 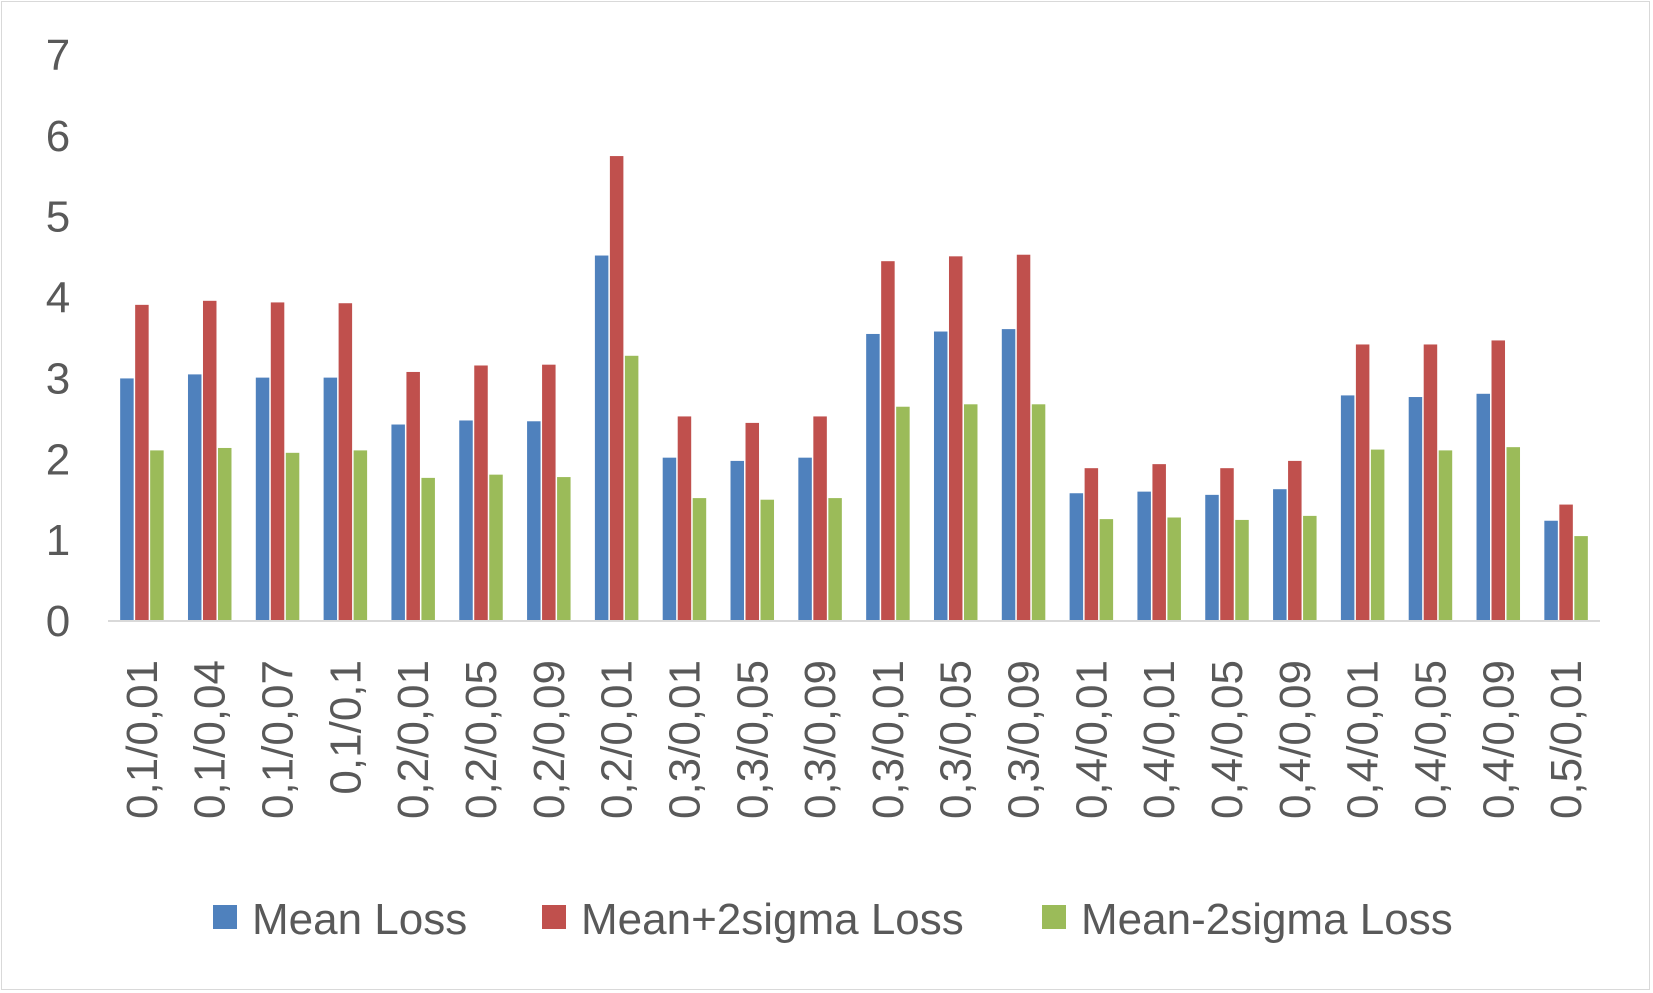 What do you see at coordinates (210, 739) in the screenshot?
I see `x-category-label: 0,1/0,04` at bounding box center [210, 739].